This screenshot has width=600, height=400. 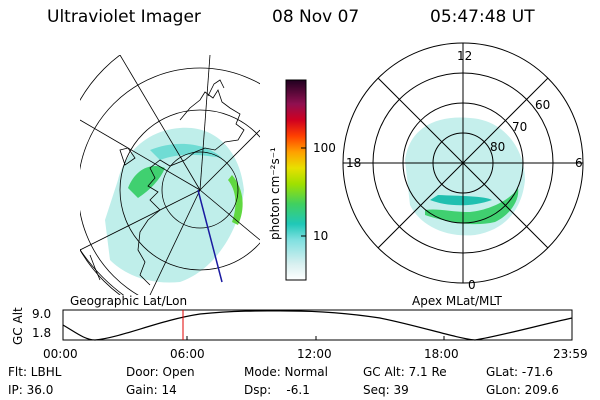 I want to click on xtick-1200: 12:00, so click(x=314, y=354).